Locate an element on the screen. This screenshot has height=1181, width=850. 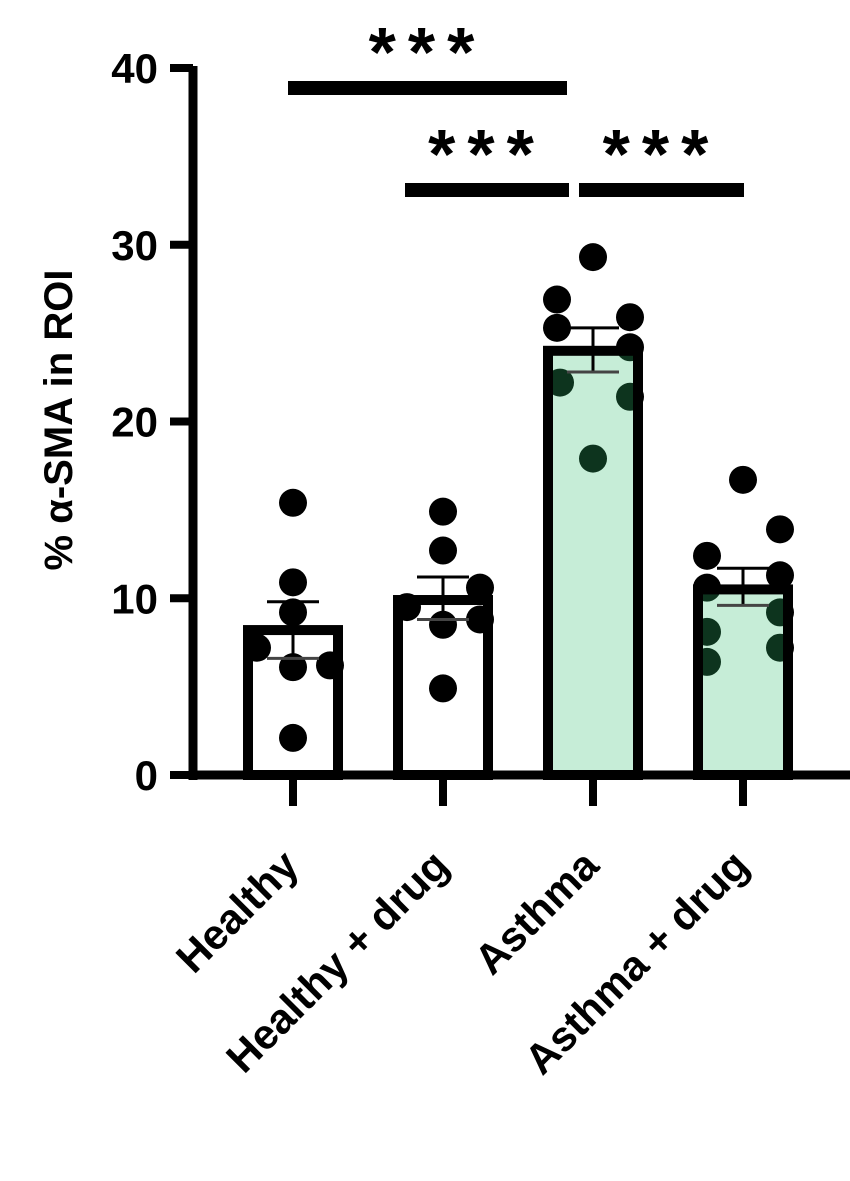
x-tick-label: Asthma is located at coordinates (536, 912).